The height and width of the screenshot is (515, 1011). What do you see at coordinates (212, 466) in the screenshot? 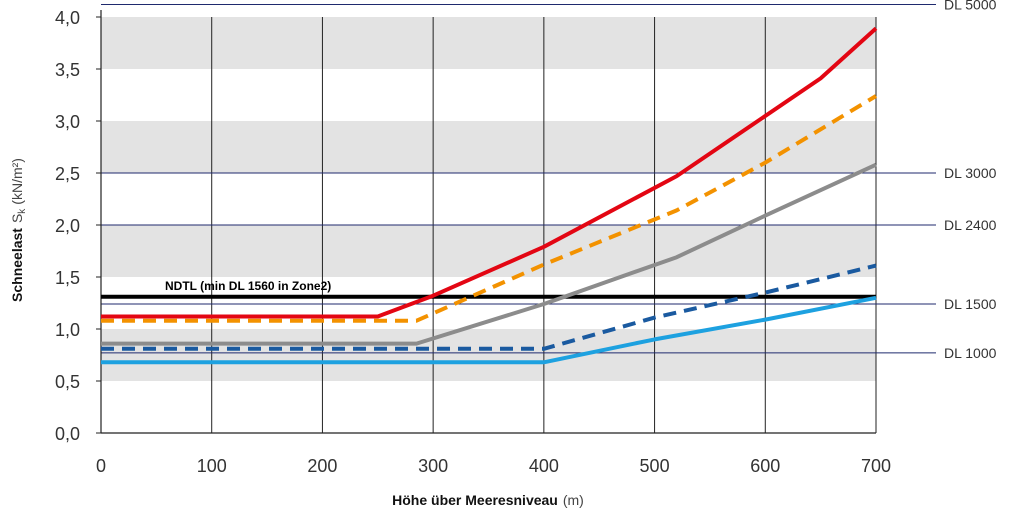
I see `x-tick-label: 100` at bounding box center [212, 466].